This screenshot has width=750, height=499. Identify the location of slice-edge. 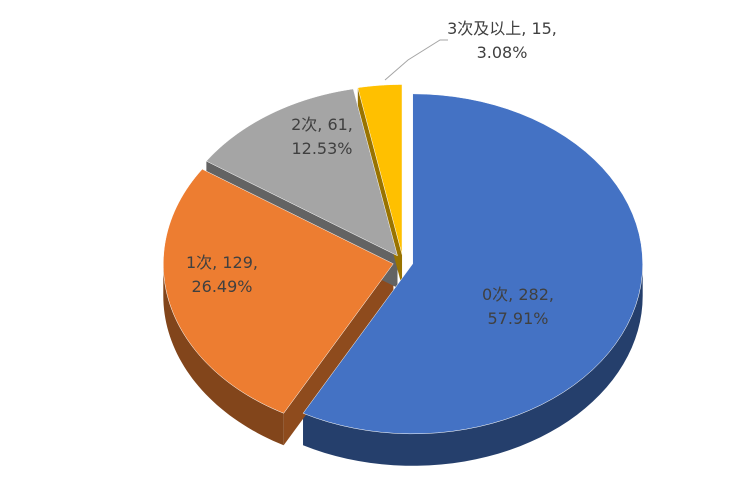
(223, 354).